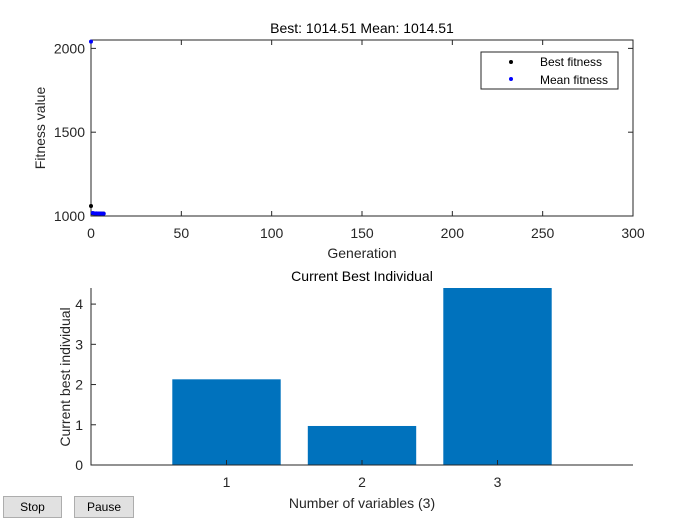 The image size is (700, 525). What do you see at coordinates (361, 253) in the screenshot?
I see `fitness-plot-xlabel: Generation` at bounding box center [361, 253].